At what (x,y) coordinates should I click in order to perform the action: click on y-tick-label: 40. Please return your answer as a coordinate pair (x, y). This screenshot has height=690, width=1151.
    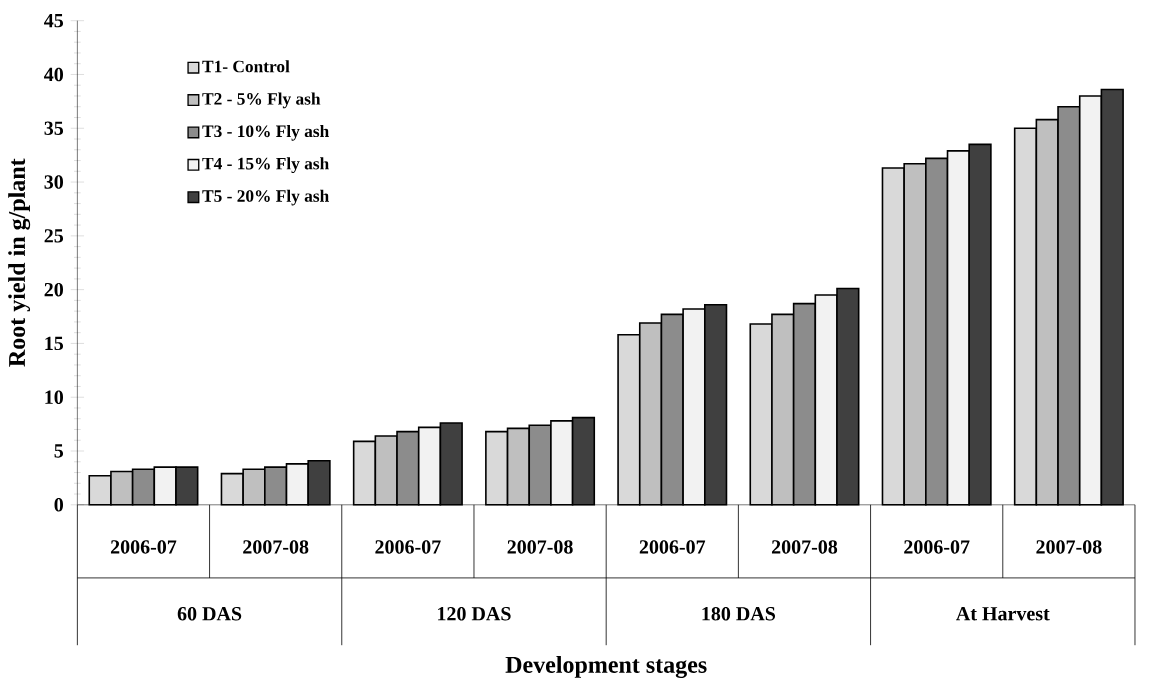
    Looking at the image, I should click on (53, 74).